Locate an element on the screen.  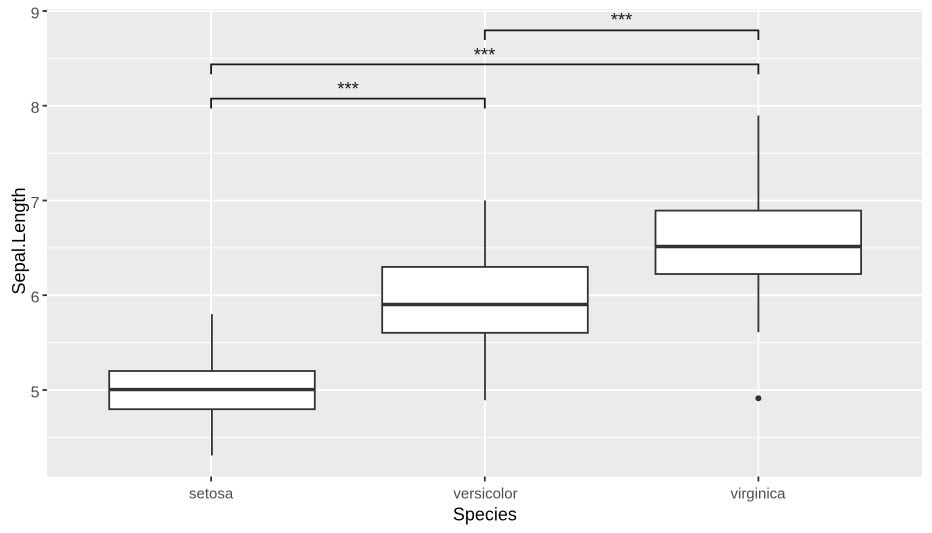
svg-text: 8 is located at coordinates (35, 108).